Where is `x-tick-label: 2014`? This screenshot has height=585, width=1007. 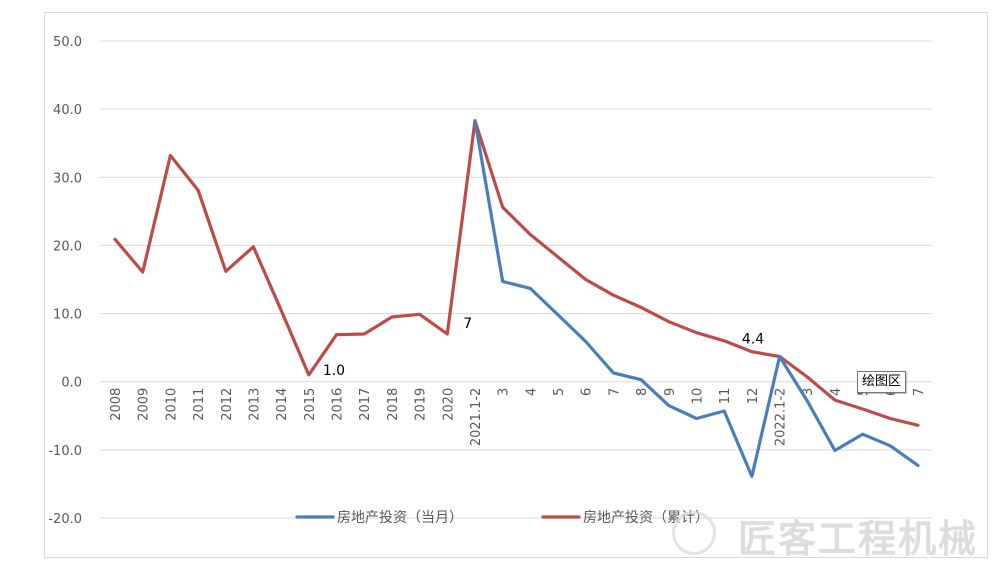 x-tick-label: 2014 is located at coordinates (282, 404).